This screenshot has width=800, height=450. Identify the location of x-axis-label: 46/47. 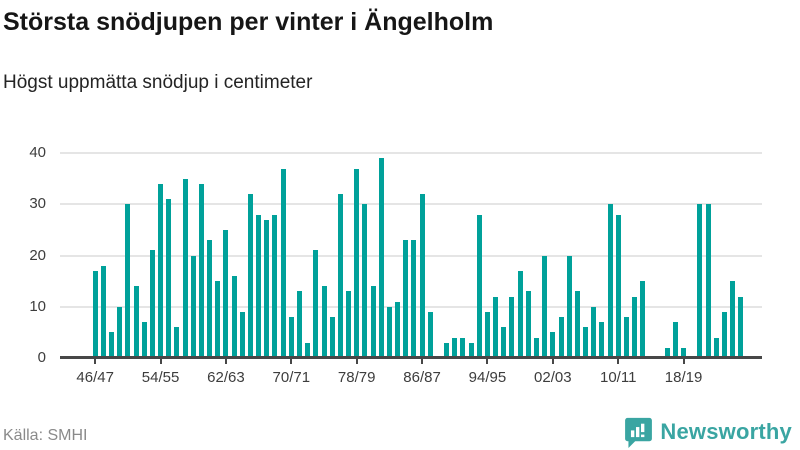
(95, 377).